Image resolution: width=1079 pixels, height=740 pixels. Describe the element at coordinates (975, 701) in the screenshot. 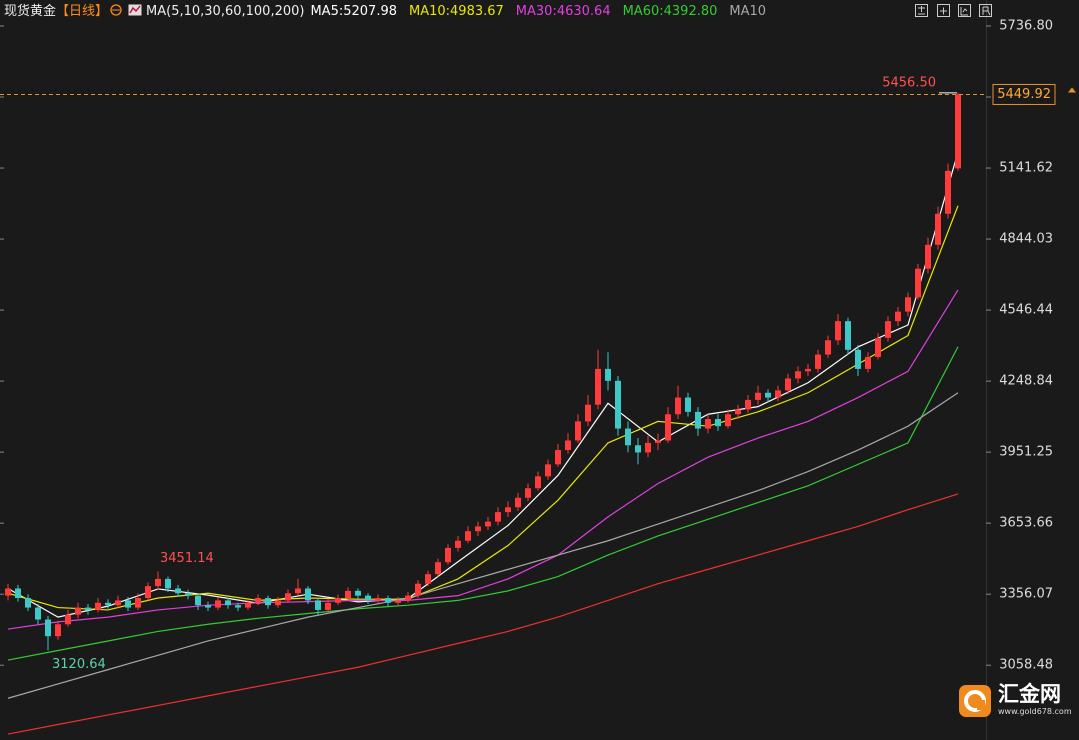

I see `logo-icon` at that location.